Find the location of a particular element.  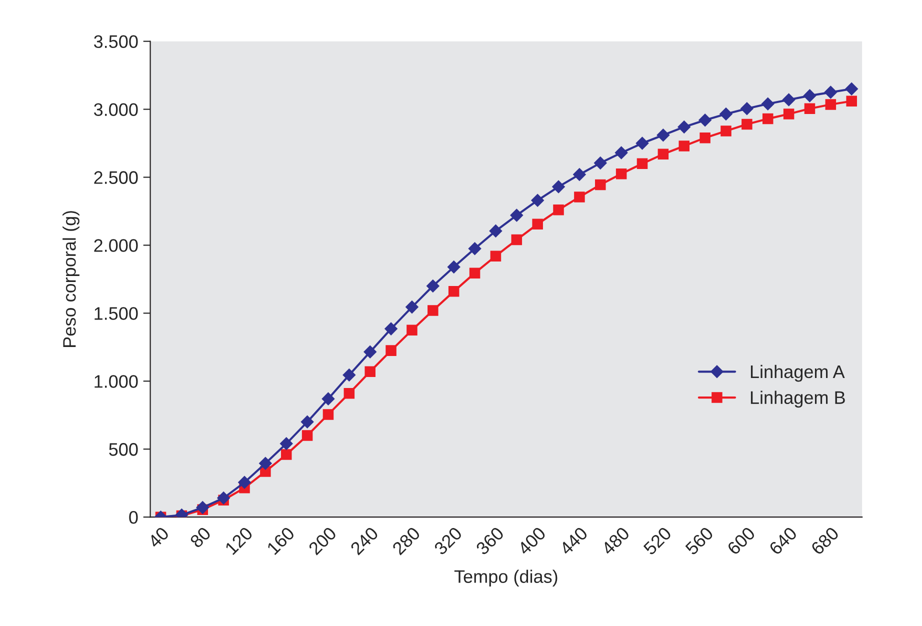

x-tick-label: 80 is located at coordinates (200, 537).